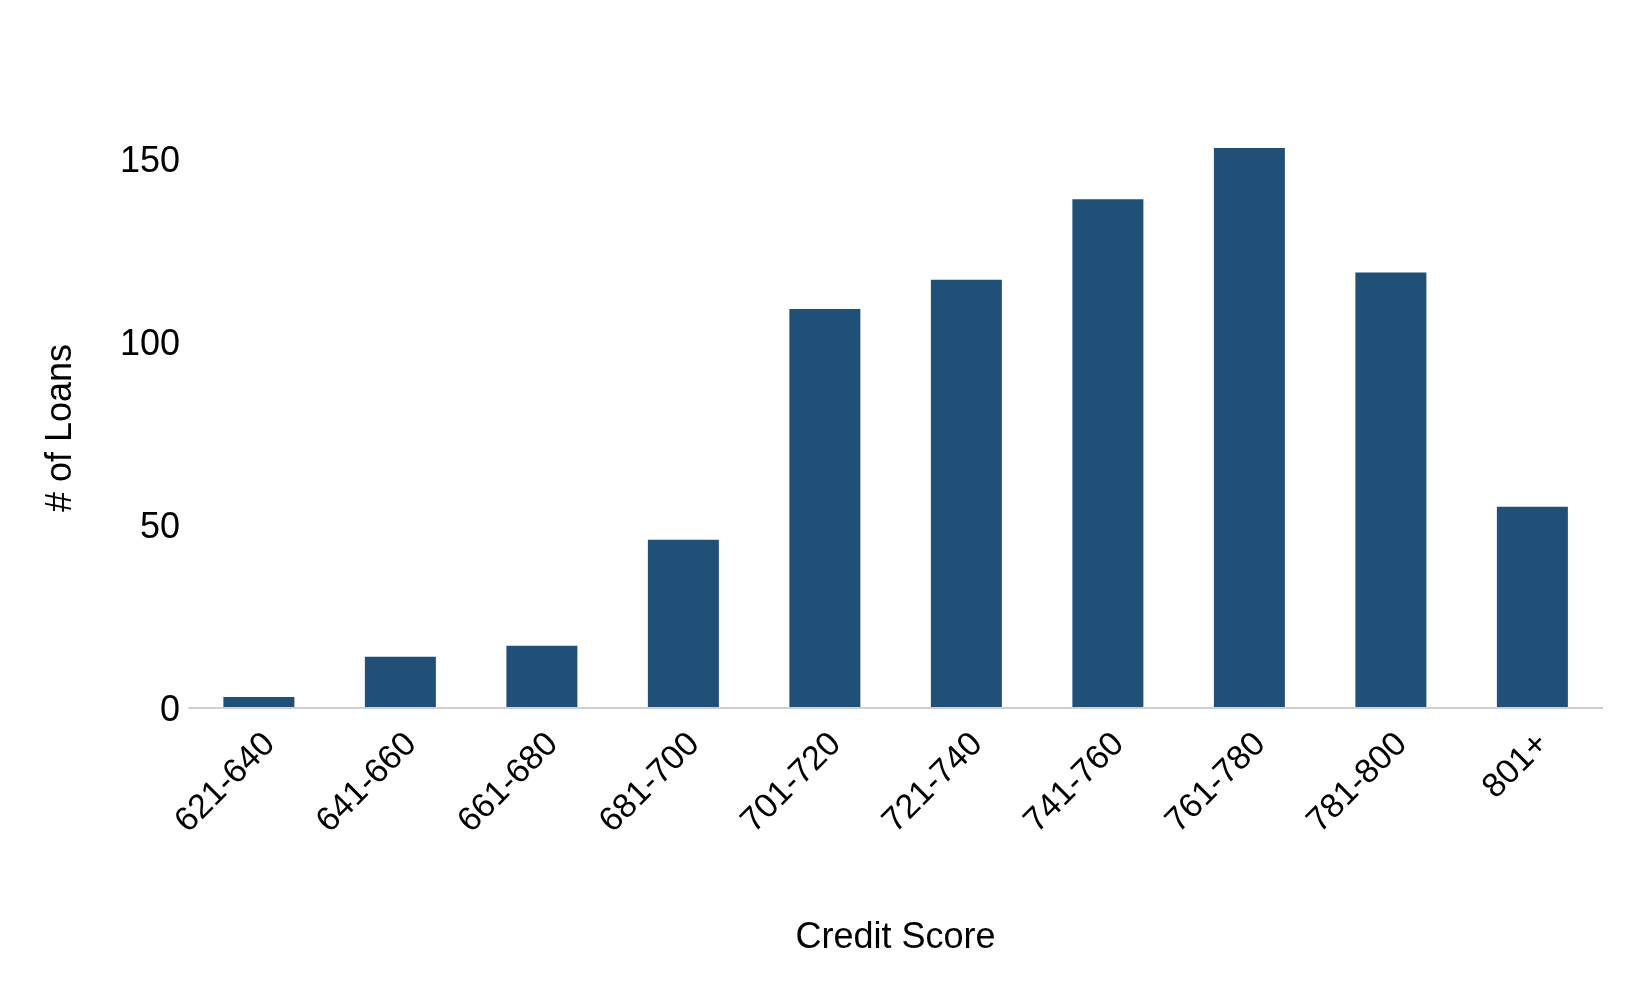  What do you see at coordinates (169, 708) in the screenshot?
I see `y-tick-label: 0` at bounding box center [169, 708].